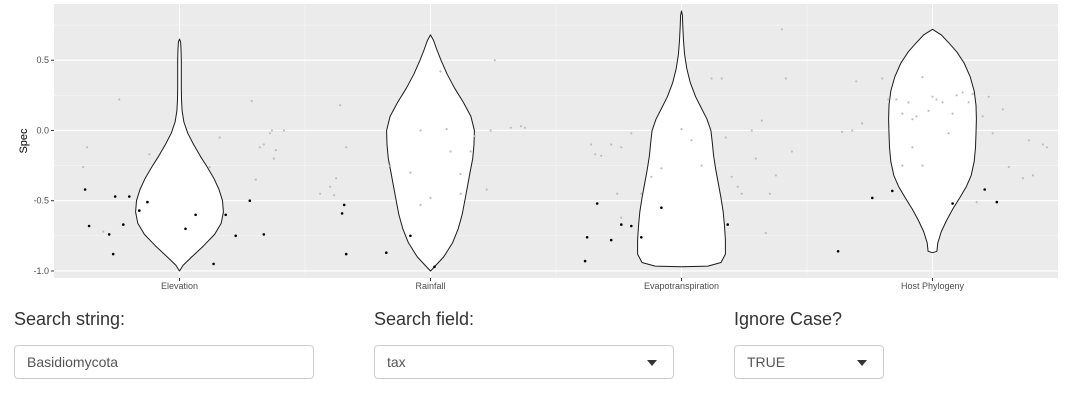 This screenshot has height=403, width=1074. Describe the element at coordinates (809, 362) in the screenshot. I see `ignore-case-select: TRUE` at that location.